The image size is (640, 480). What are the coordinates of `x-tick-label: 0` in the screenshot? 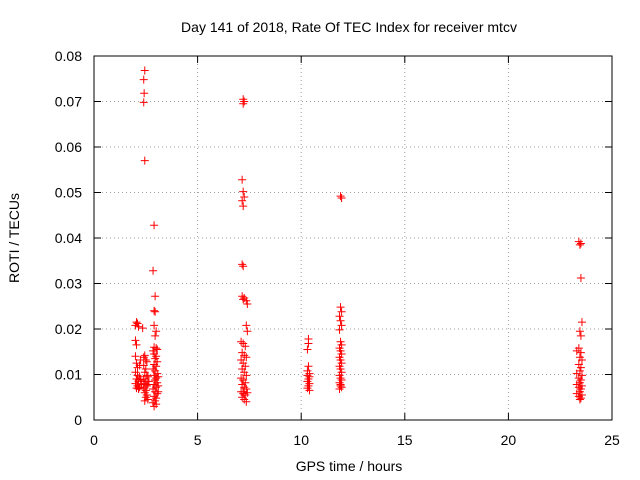 It's located at (94, 440).